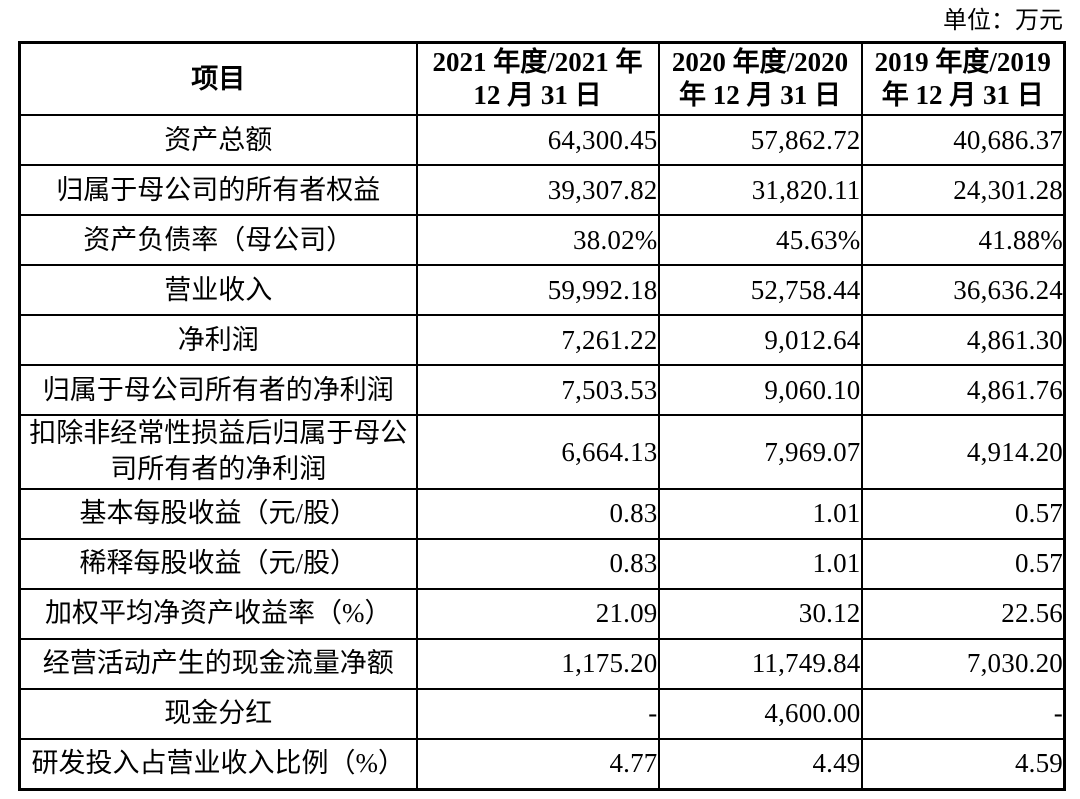 The height and width of the screenshot is (799, 1080). I want to click on row-value: 1,175.20, so click(537, 663).